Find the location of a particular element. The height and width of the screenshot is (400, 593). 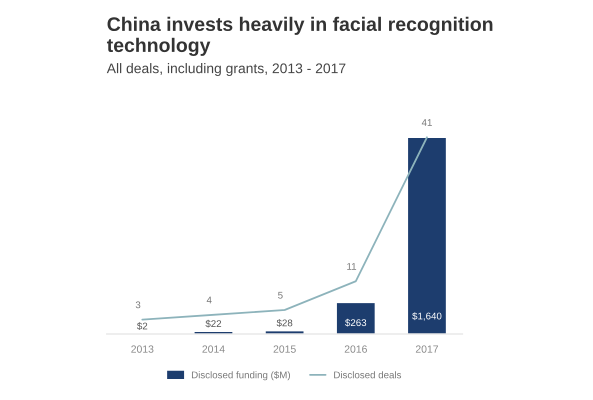

data-label: 41 is located at coordinates (427, 122).